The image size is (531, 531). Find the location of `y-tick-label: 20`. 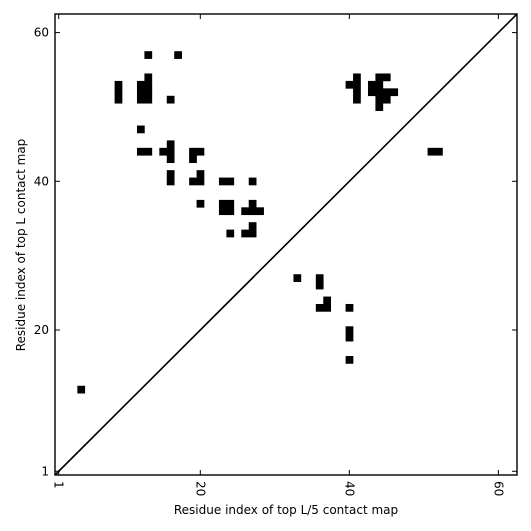

y-tick-label: 20 is located at coordinates (41, 330).